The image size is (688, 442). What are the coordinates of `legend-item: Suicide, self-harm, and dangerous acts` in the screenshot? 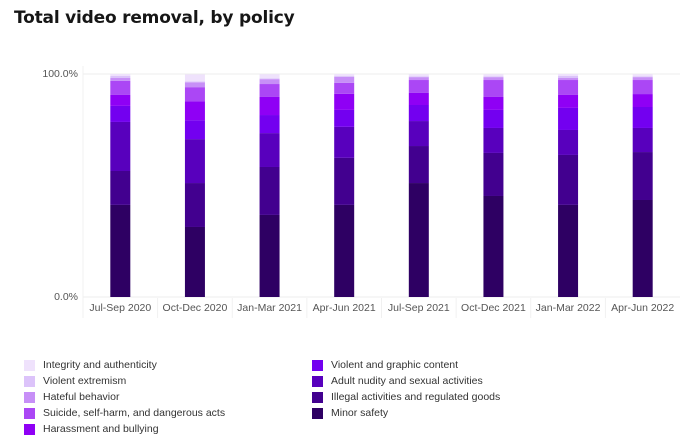 It's located at (124, 413).